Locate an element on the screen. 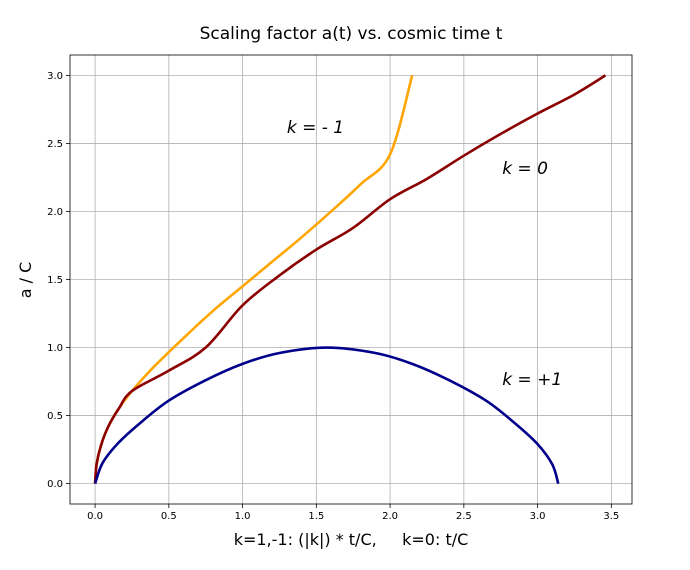 The height and width of the screenshot is (570, 690). x-axis-label: k=1,-1: (|k|) * t/C, k=0: t/C is located at coordinates (351, 539).